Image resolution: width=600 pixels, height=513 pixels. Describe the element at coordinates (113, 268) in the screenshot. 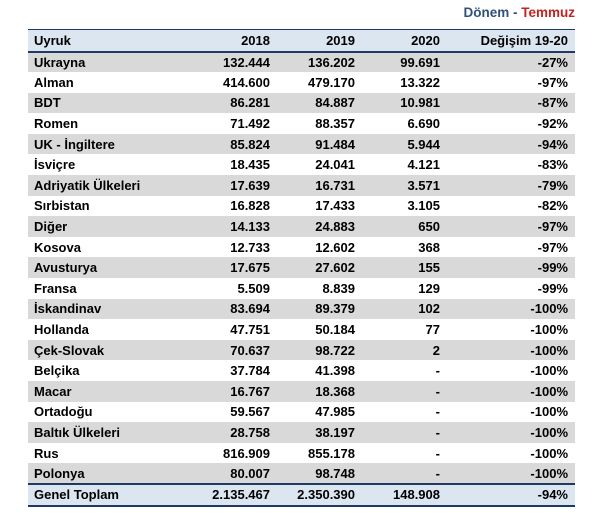

I see `row-label: Avusturya` at that location.